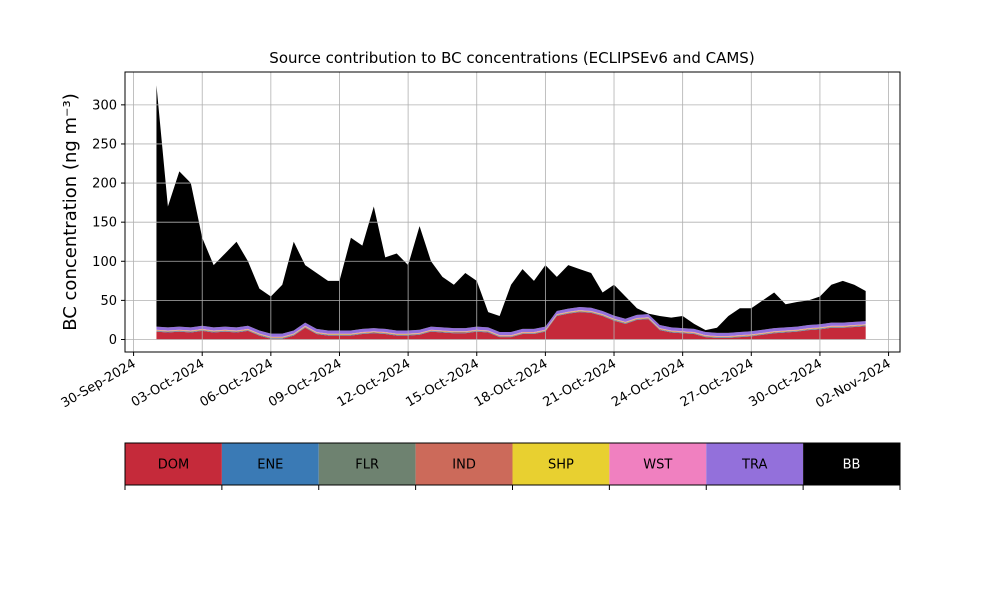 The width and height of the screenshot is (1000, 600). I want to click on legend-label: IND, so click(464, 465).